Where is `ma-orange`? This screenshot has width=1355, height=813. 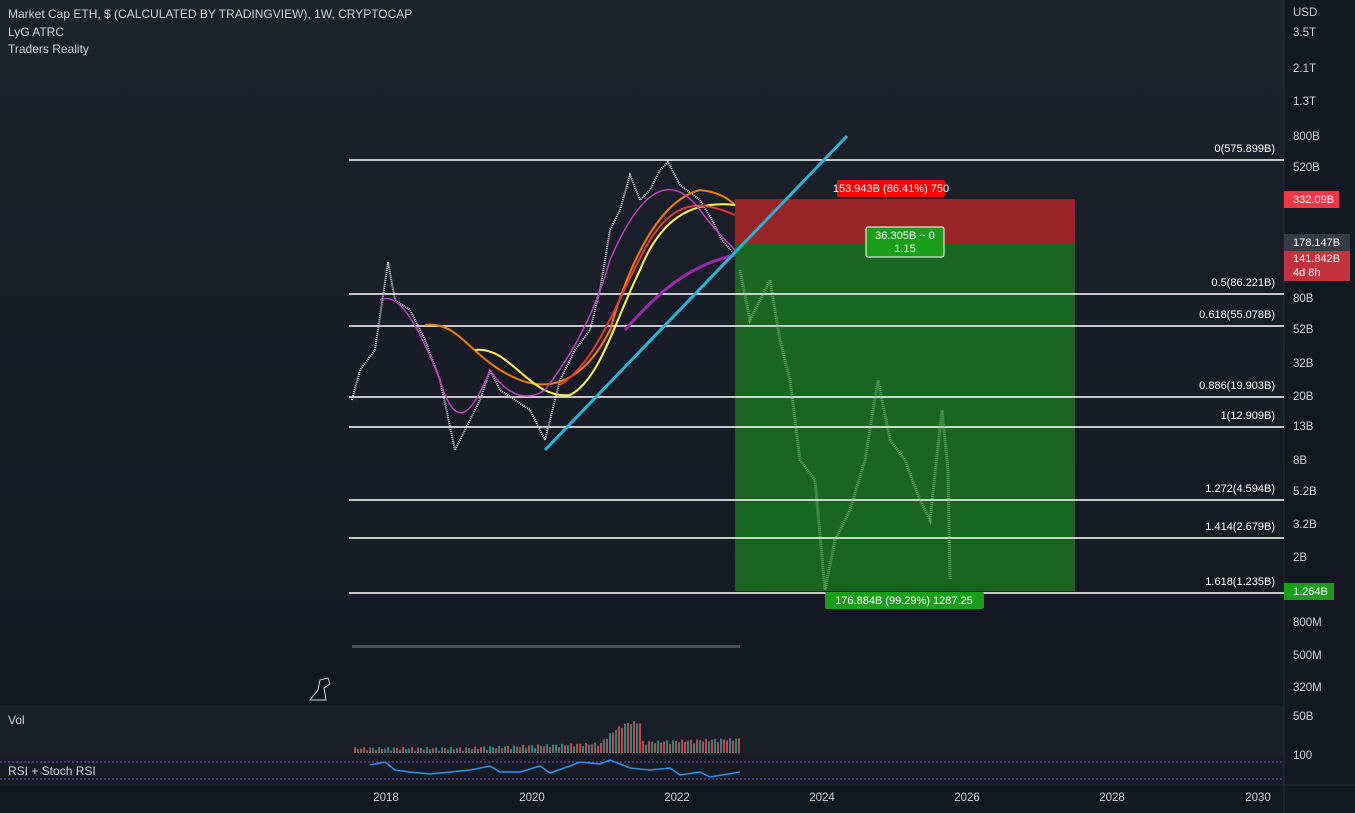
ma-orange is located at coordinates (580, 287).